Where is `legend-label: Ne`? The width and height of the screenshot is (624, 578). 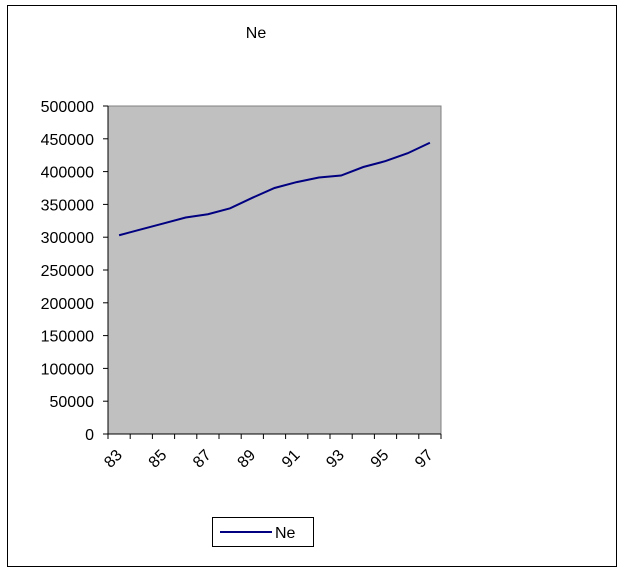 legend-label: Ne is located at coordinates (285, 533).